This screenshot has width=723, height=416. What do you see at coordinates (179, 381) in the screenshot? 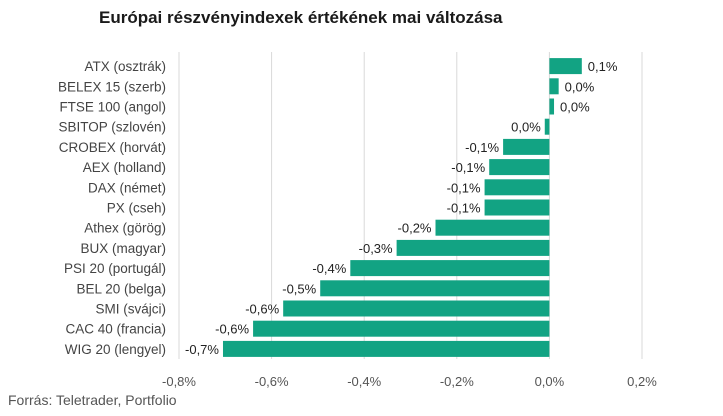
I see `x-tick-label: -0,8%` at bounding box center [179, 381].